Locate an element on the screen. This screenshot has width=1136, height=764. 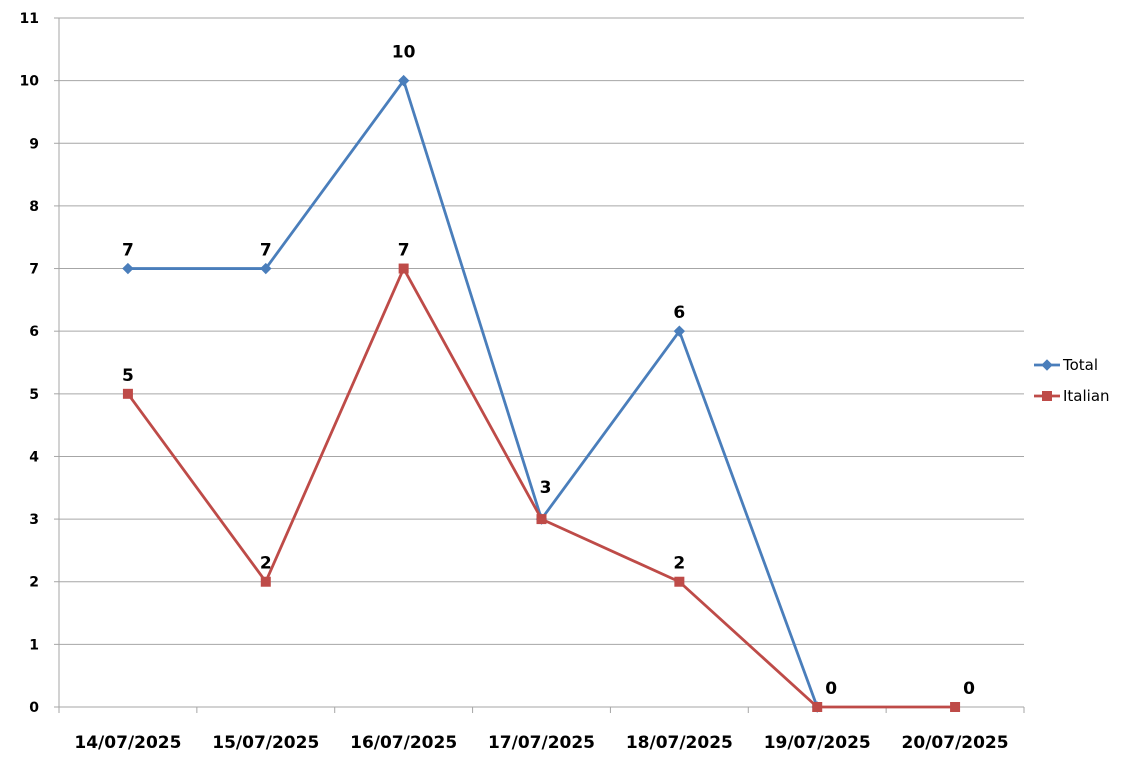
x-tick-label: 14/07/2025 is located at coordinates (127, 743).